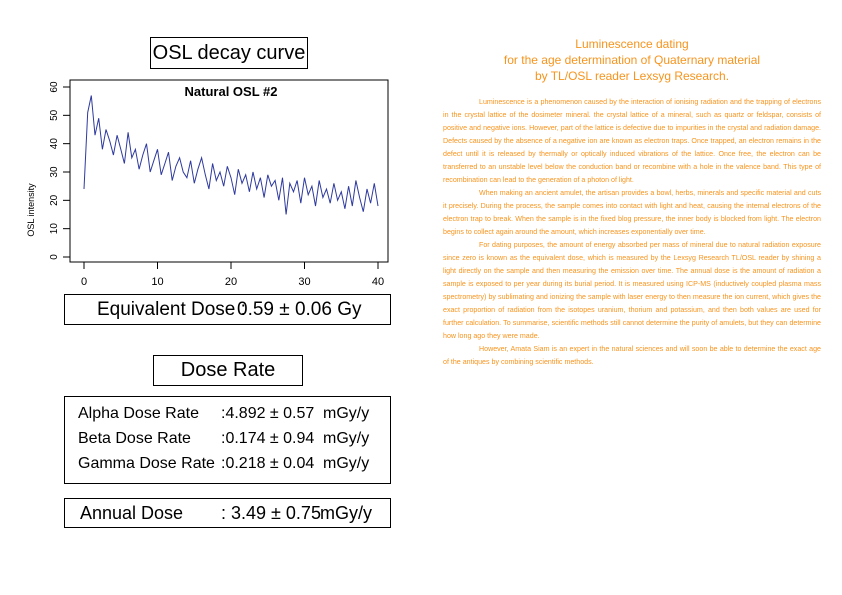 Image resolution: width=842 pixels, height=595 pixels. What do you see at coordinates (54, 257) in the screenshot?
I see `y-tick-label-0: 0` at bounding box center [54, 257].